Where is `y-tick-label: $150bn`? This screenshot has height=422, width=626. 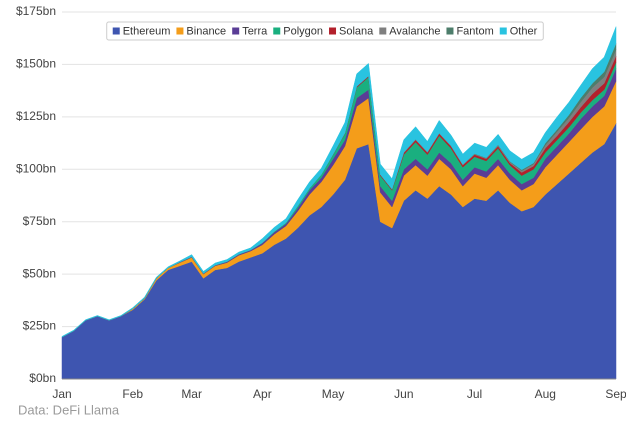 y-tick-label: $150bn is located at coordinates (36, 64).